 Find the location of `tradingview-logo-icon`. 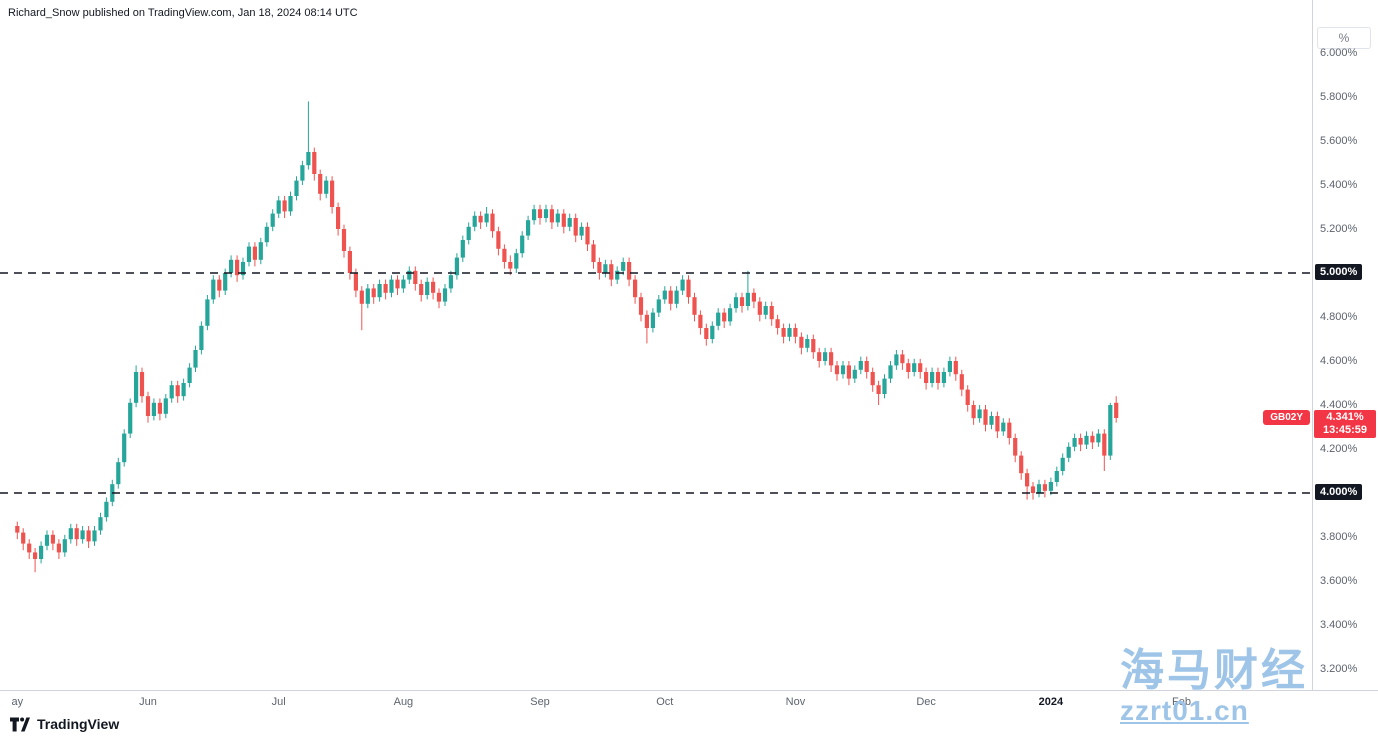

tradingview-logo-icon is located at coordinates (20, 724).